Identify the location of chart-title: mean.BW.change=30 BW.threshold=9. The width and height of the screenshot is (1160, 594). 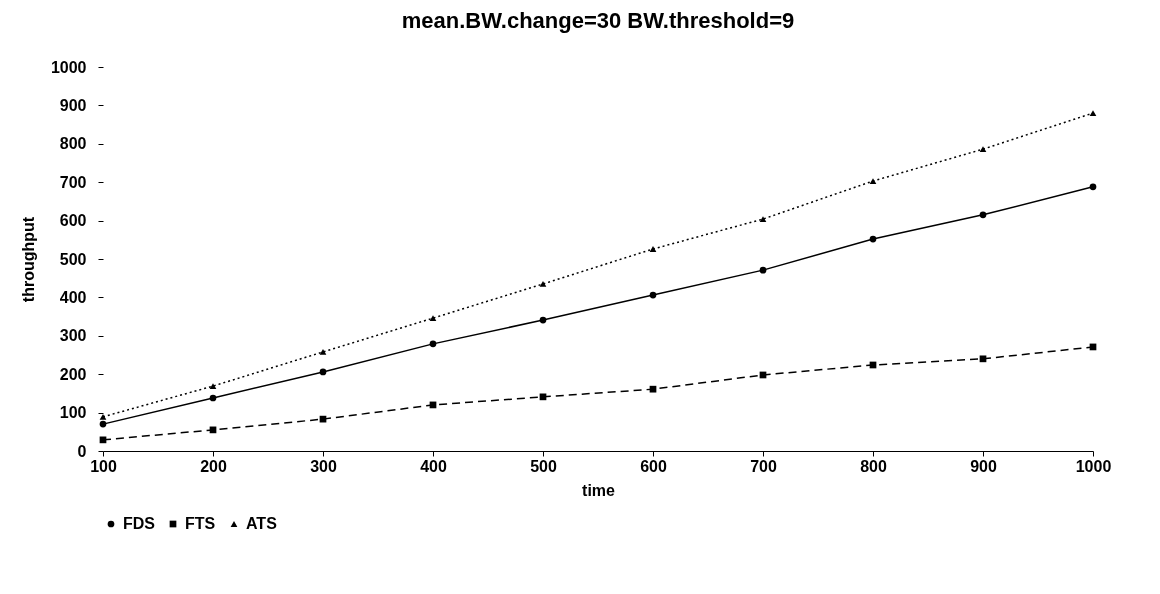
(598, 20).